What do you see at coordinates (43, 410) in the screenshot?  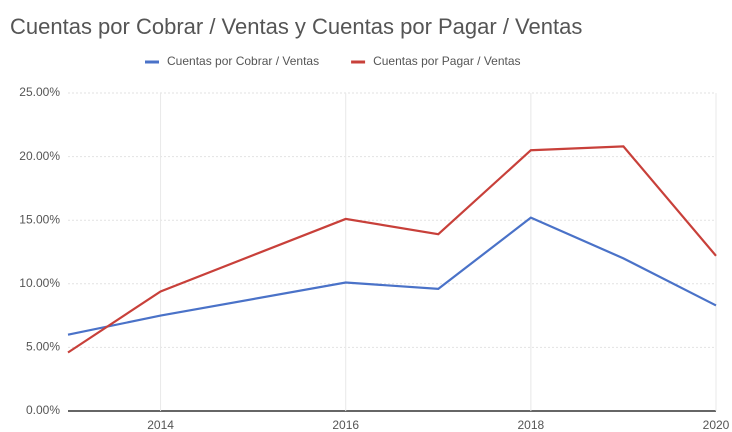 I see `y-tick-label: 0.00%` at bounding box center [43, 410].